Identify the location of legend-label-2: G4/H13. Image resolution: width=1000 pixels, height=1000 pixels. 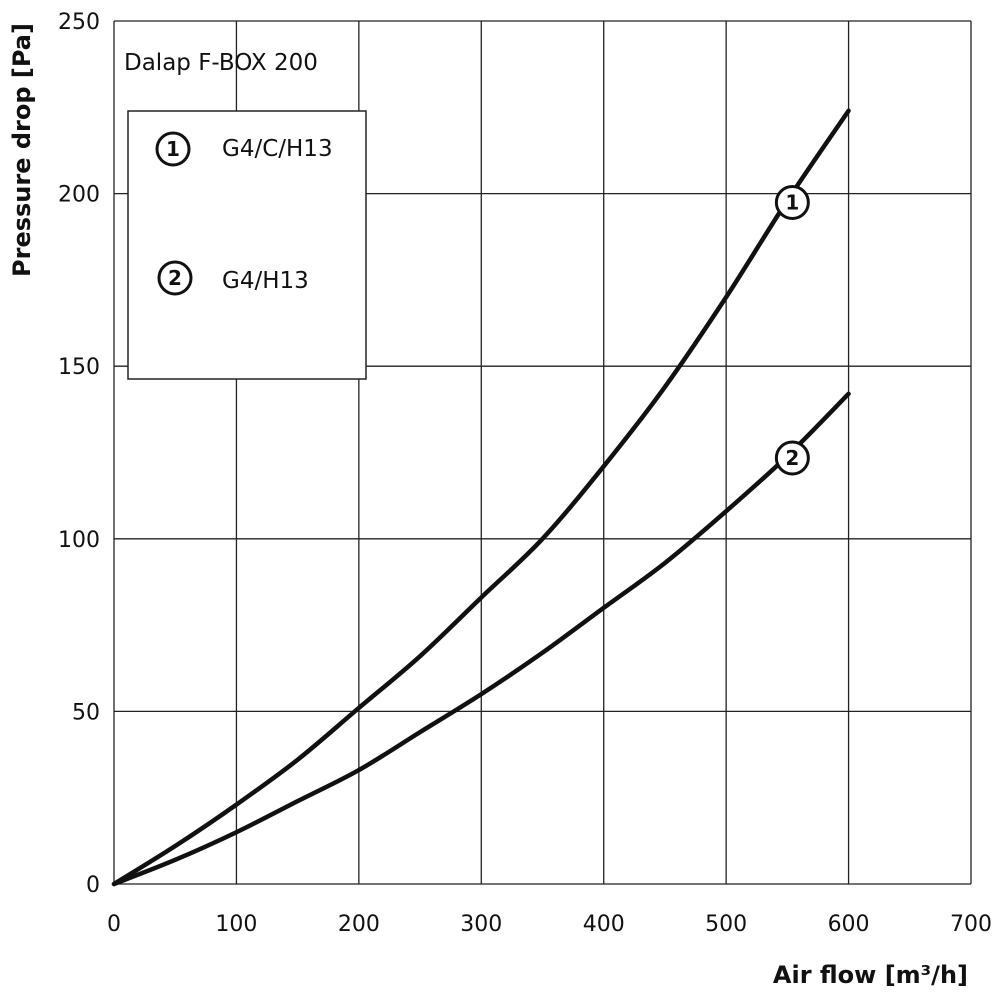
(265, 281).